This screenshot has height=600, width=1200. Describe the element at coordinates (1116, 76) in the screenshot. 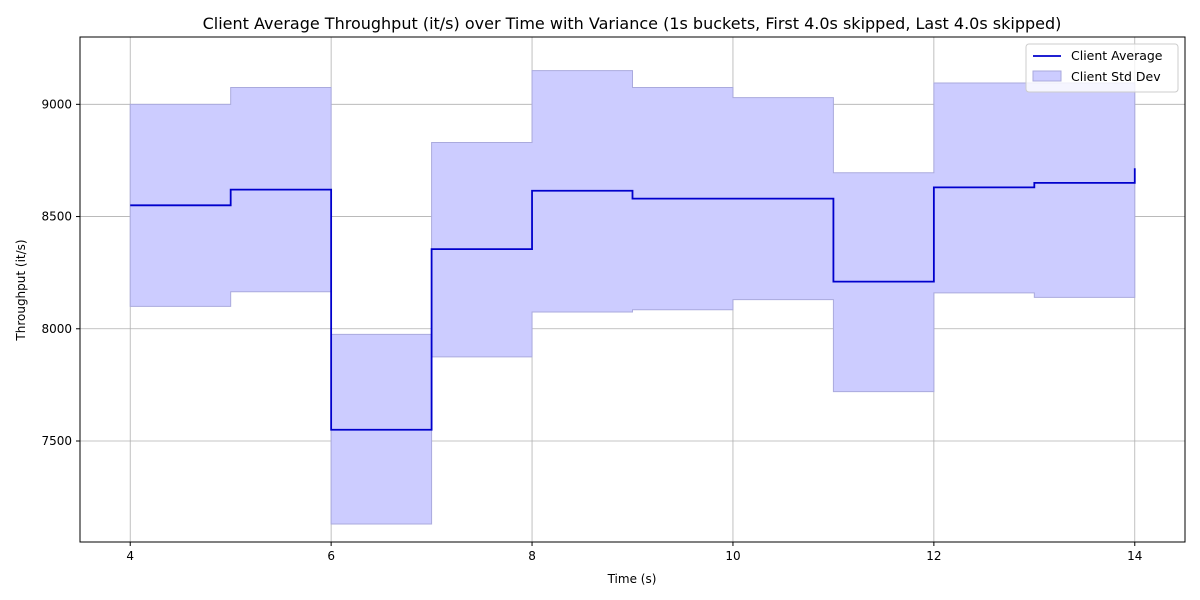

I see `legend-label-std-dev: Client Std Dev` at that location.